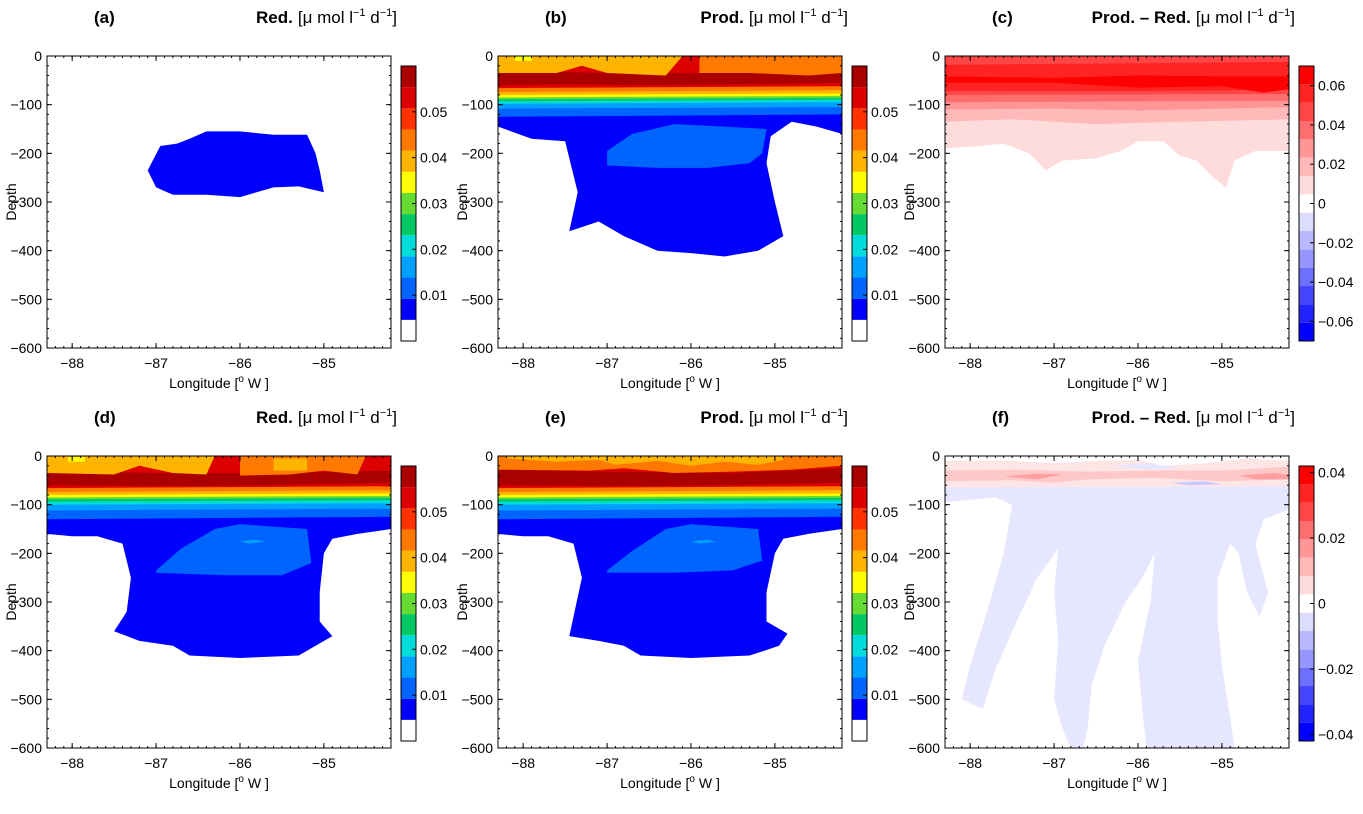 This screenshot has width=1363, height=814. What do you see at coordinates (1331, 538) in the screenshot?
I see `colorbar-label: 0.02` at bounding box center [1331, 538].